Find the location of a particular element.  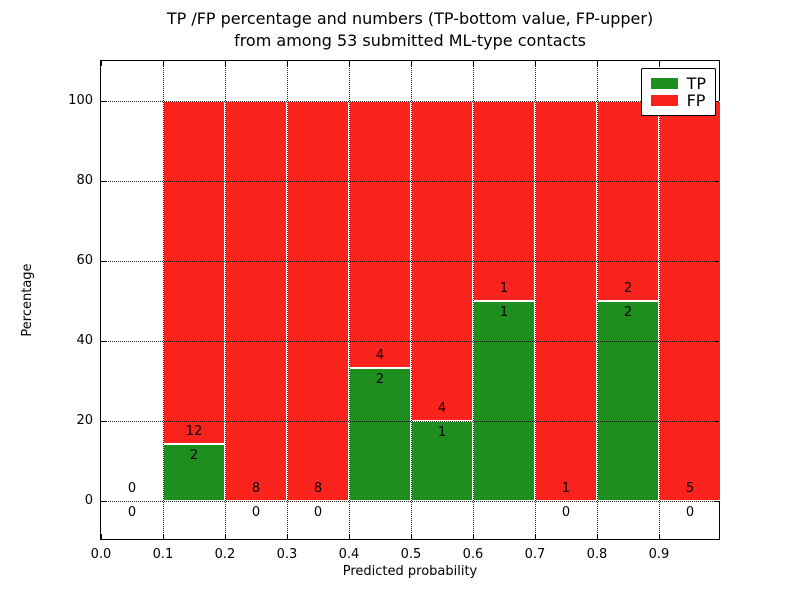

x-tick-label: 0.3 is located at coordinates (287, 554).